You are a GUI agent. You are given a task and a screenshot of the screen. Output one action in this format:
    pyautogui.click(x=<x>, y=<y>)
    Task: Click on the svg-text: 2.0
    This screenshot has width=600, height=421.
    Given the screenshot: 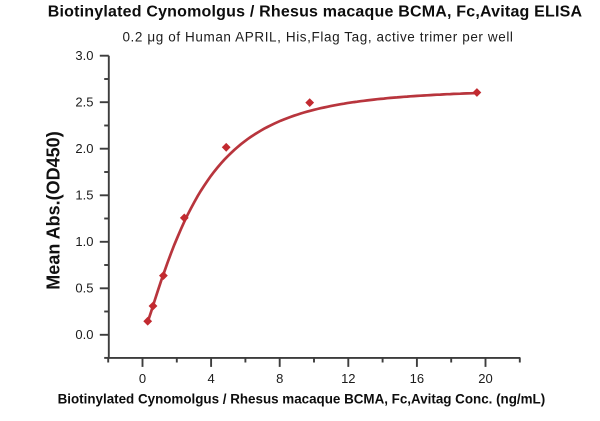 What is the action you would take?
    pyautogui.click(x=84, y=148)
    